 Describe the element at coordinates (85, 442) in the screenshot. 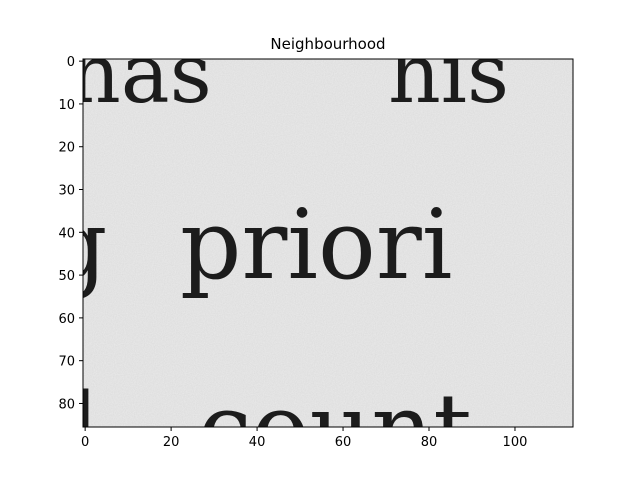

I see `x-tick-label: 0` at that location.